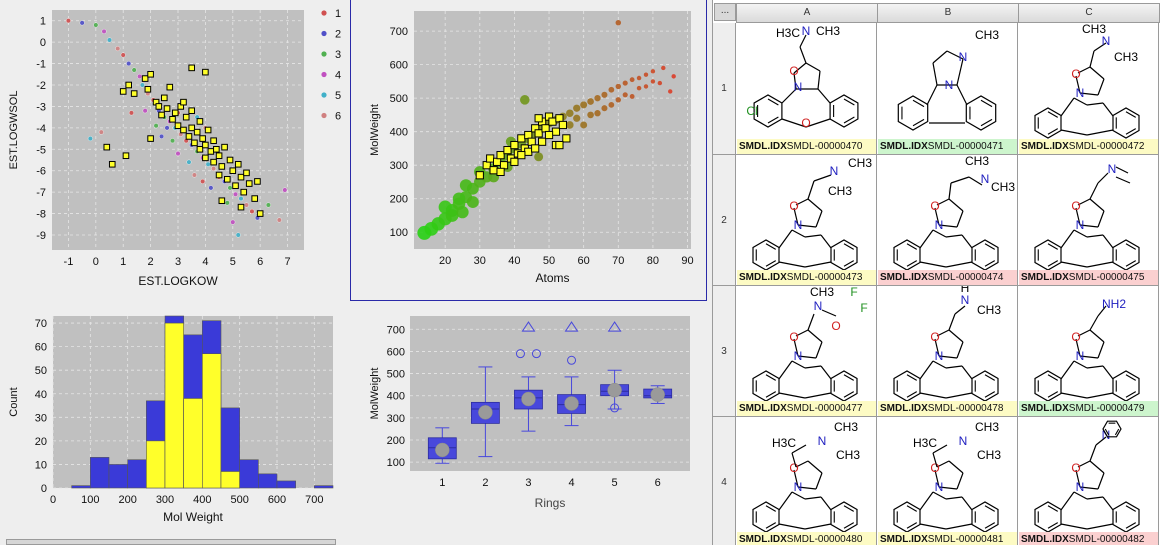  What do you see at coordinates (824, 539) in the screenshot?
I see `compound-id: SMDL-00000480` at bounding box center [824, 539].